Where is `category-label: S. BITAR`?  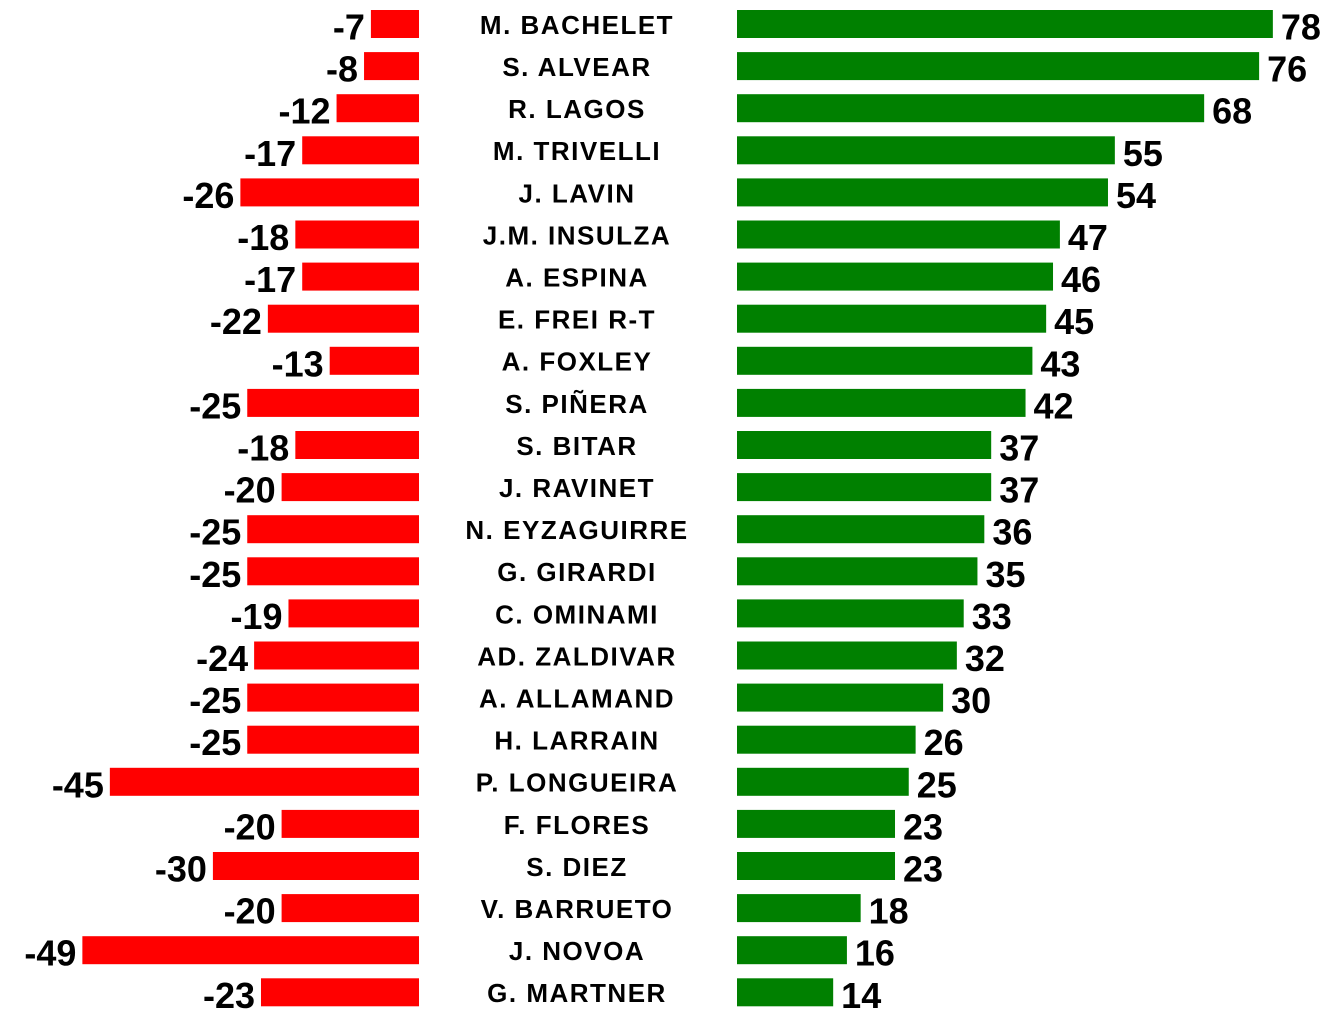
category-label: S. BITAR is located at coordinates (576, 446).